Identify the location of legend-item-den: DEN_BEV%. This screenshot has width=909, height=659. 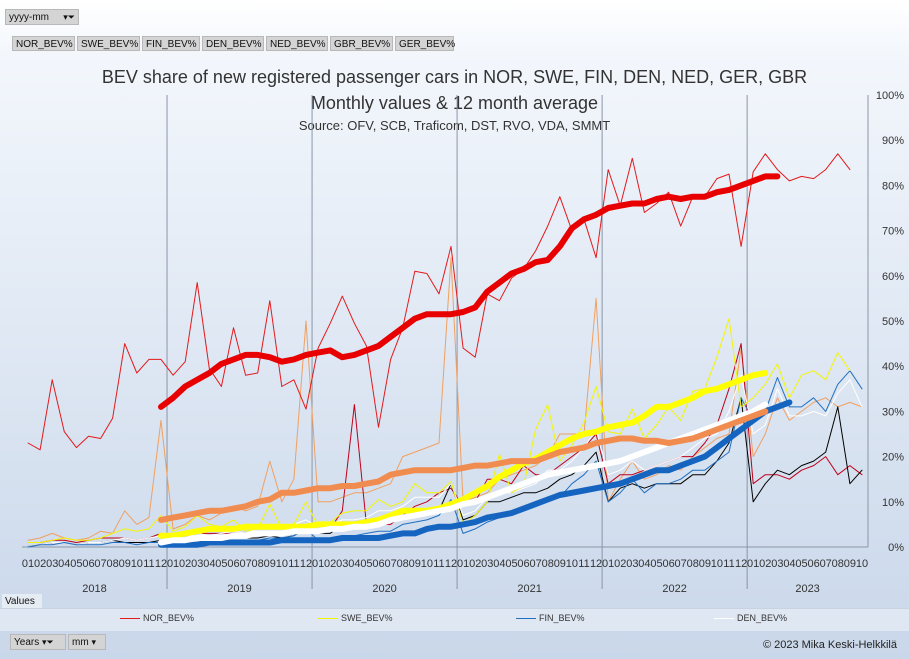
(750, 618).